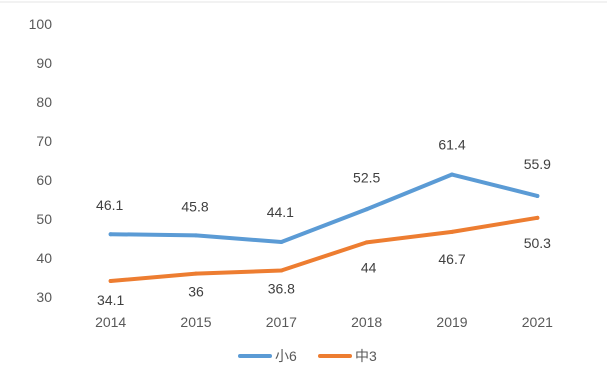  Describe the element at coordinates (44, 297) in the screenshot. I see `y-tick-label: 30` at that location.